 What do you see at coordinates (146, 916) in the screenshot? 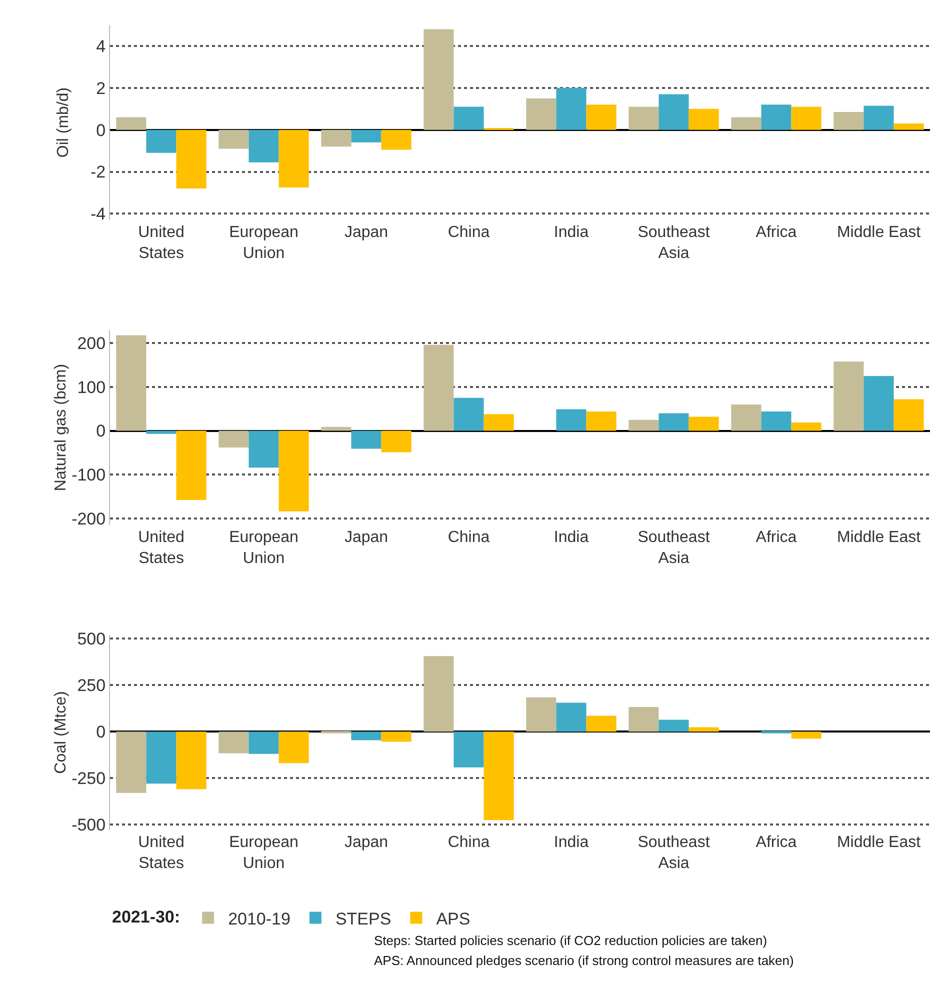
I see `legend-title: 2021-30:` at bounding box center [146, 916].